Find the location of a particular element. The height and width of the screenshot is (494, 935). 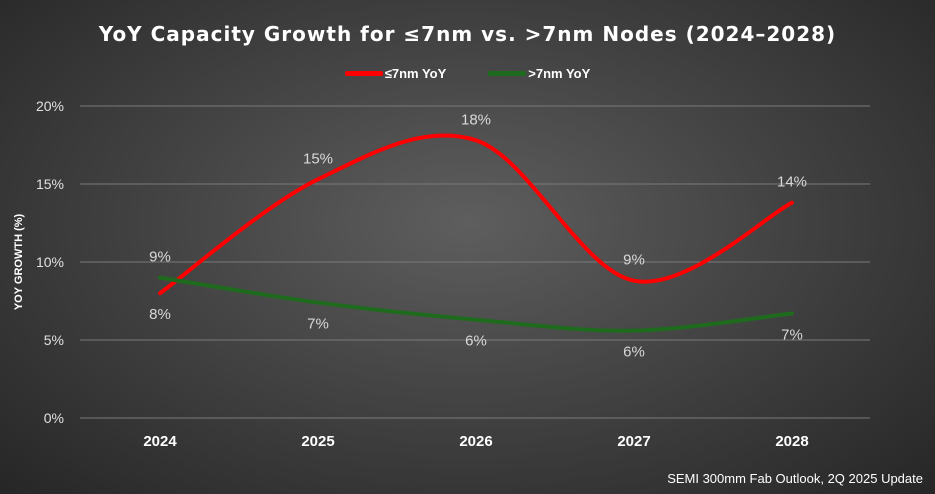

legend-swatch-le7nm is located at coordinates (363, 73).